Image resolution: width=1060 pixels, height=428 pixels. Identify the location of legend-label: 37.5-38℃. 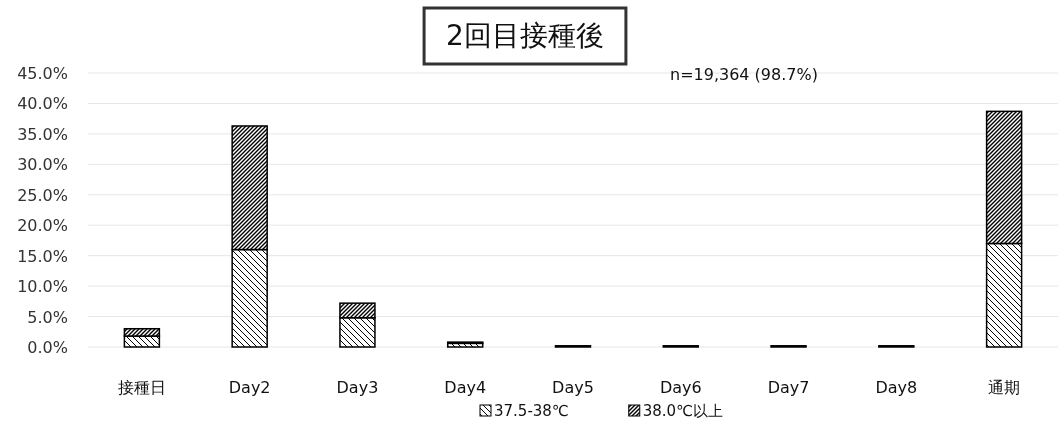
(531, 411).